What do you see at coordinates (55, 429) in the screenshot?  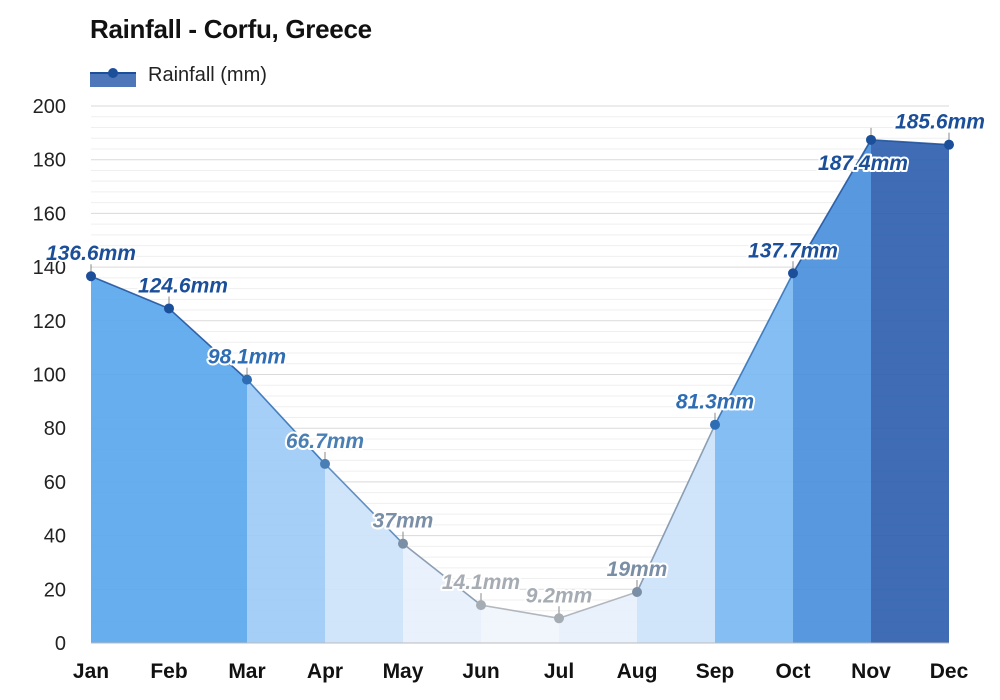 I see `y-tick-label: 80` at bounding box center [55, 429].